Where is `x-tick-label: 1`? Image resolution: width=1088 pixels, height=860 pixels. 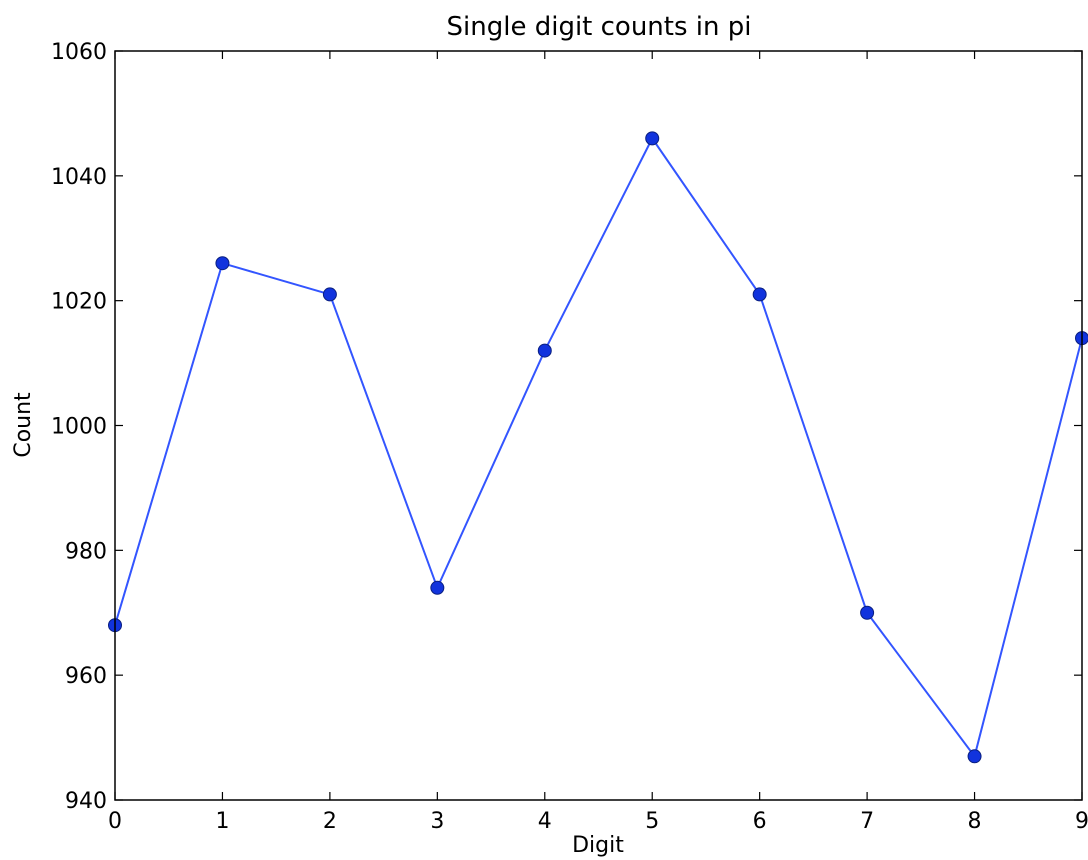
x-tick-label: 1 is located at coordinates (222, 821).